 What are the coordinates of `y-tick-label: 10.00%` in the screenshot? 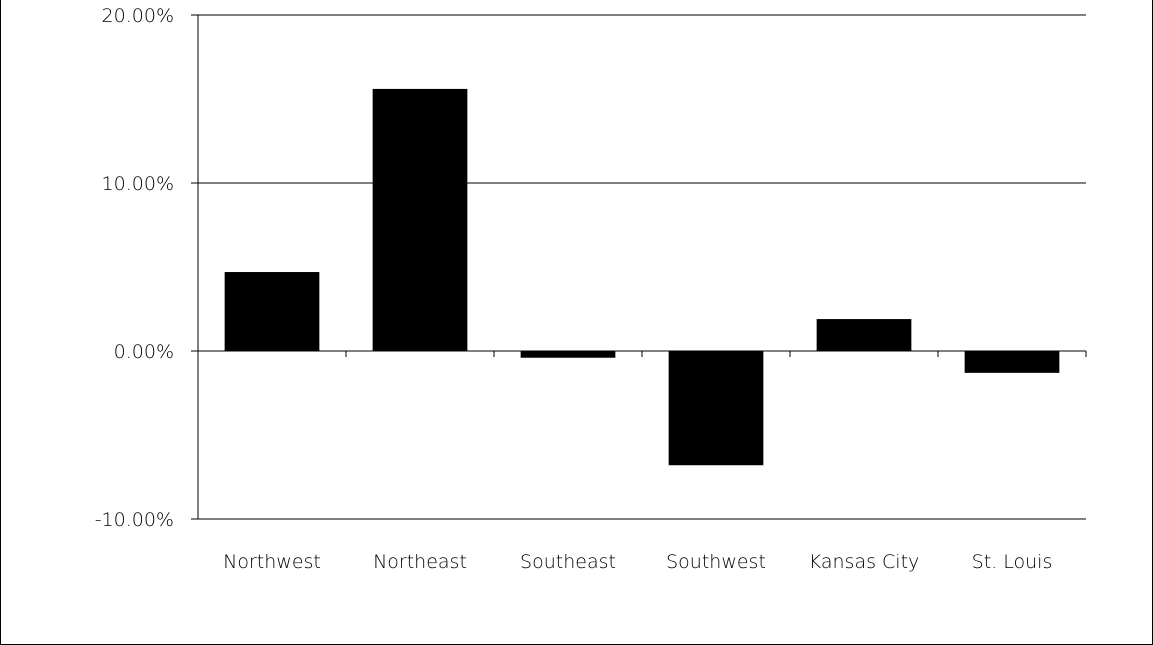 It's located at (138, 184).